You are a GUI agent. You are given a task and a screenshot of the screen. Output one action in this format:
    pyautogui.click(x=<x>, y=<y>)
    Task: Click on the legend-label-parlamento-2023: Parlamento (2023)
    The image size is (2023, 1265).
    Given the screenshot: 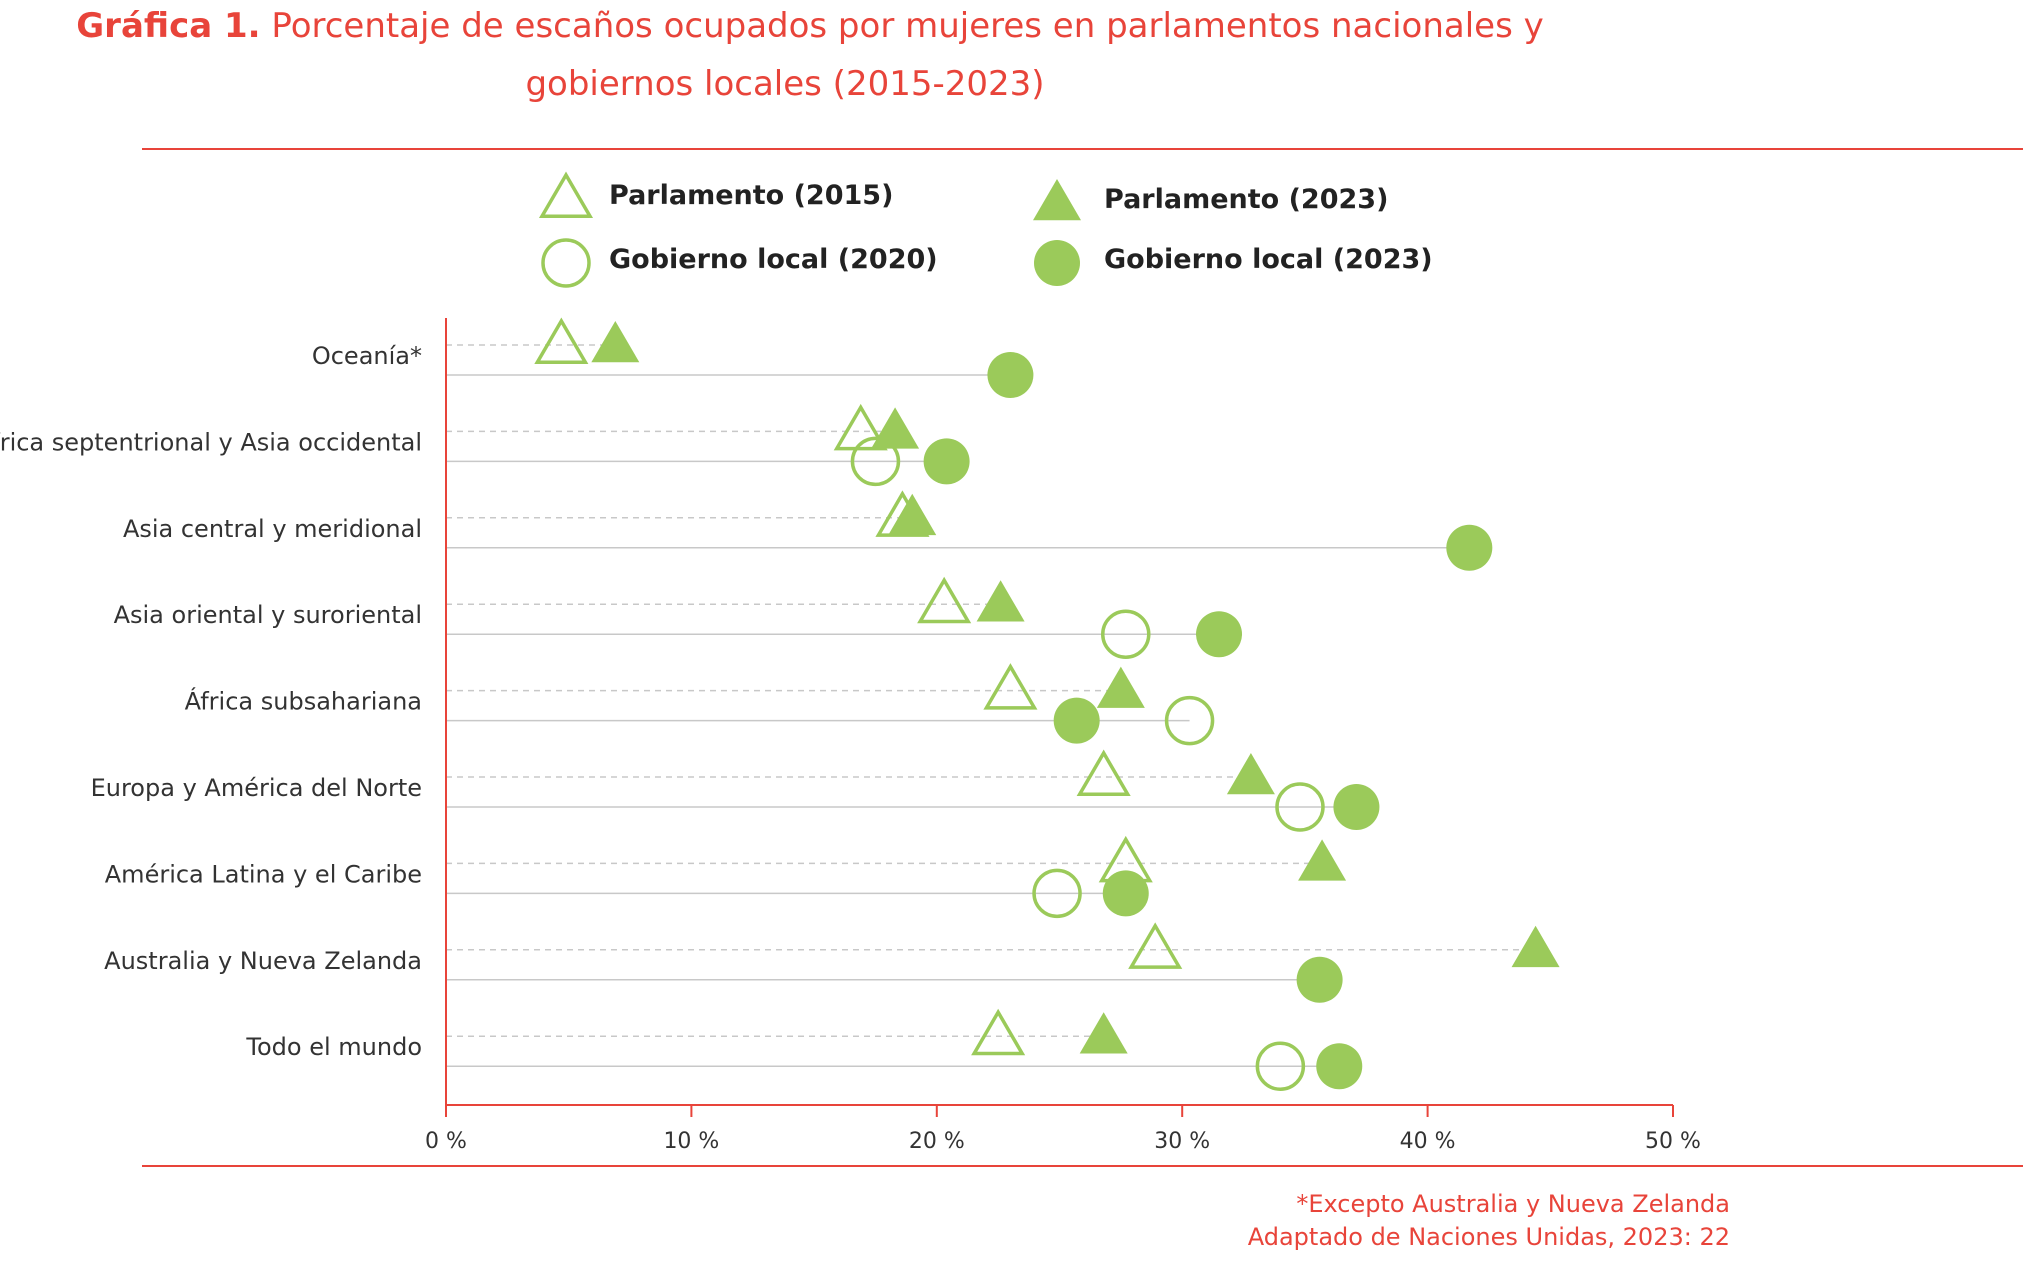 What is the action you would take?
    pyautogui.click(x=1246, y=199)
    